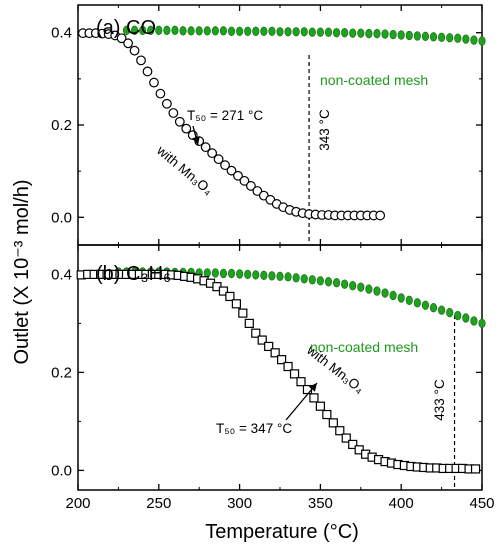  What do you see at coordinates (22, 271) in the screenshot?
I see `y-axis-label: Outlet (X 10⁻³ mol/h)` at bounding box center [22, 271].